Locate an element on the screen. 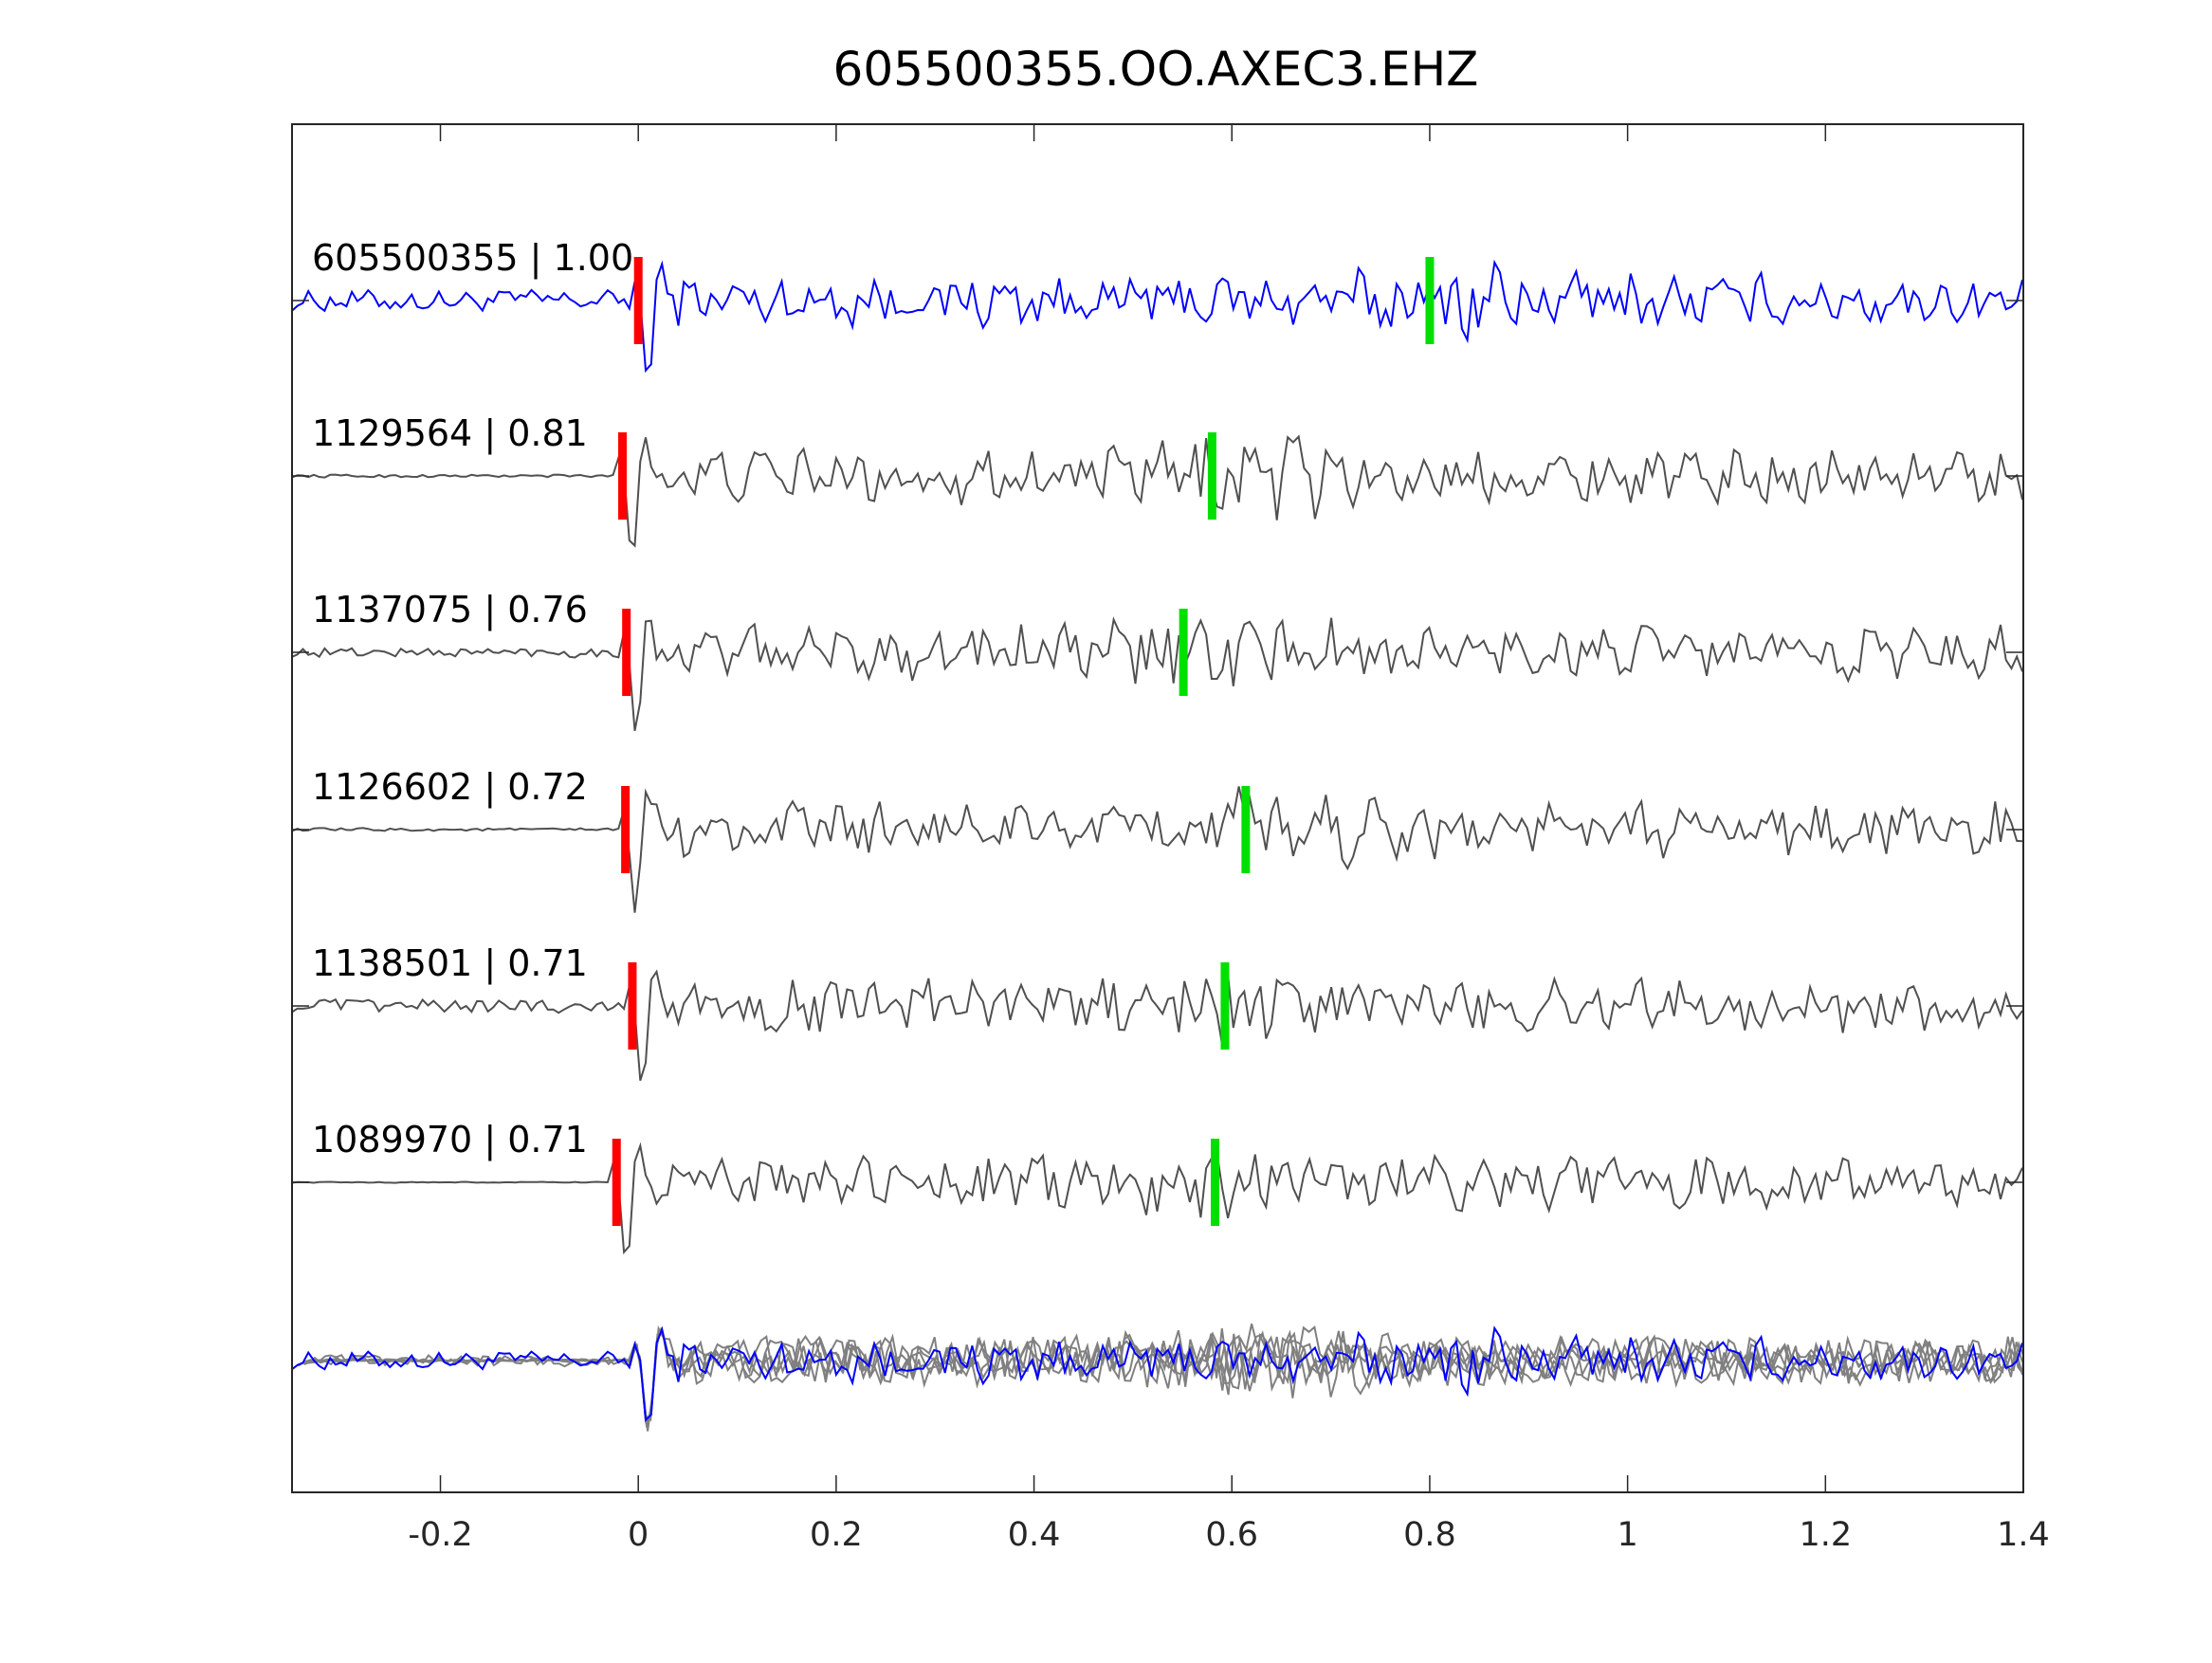 The width and height of the screenshot is (2212, 1663). x-tick-label: 0.8 is located at coordinates (1429, 1535).